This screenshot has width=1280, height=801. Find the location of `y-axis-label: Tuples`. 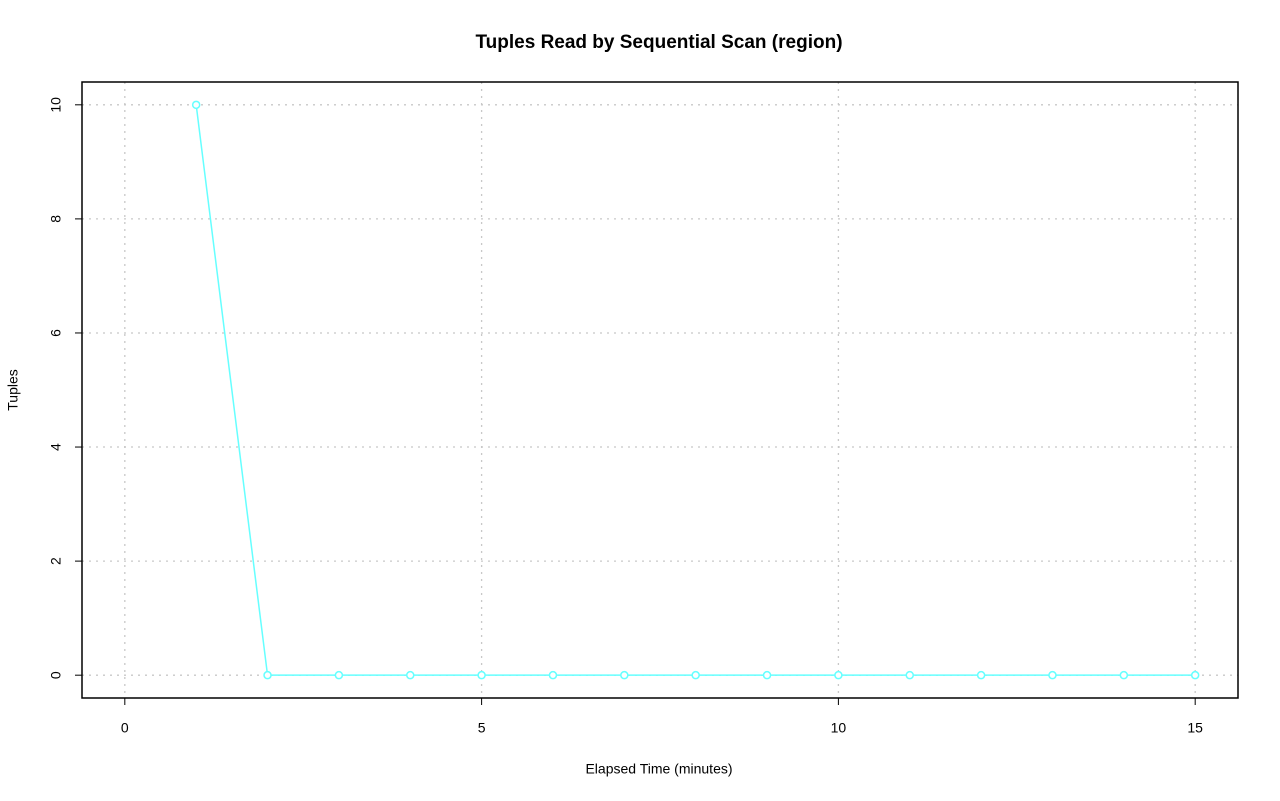

y-axis-label: Tuples is located at coordinates (13, 390).